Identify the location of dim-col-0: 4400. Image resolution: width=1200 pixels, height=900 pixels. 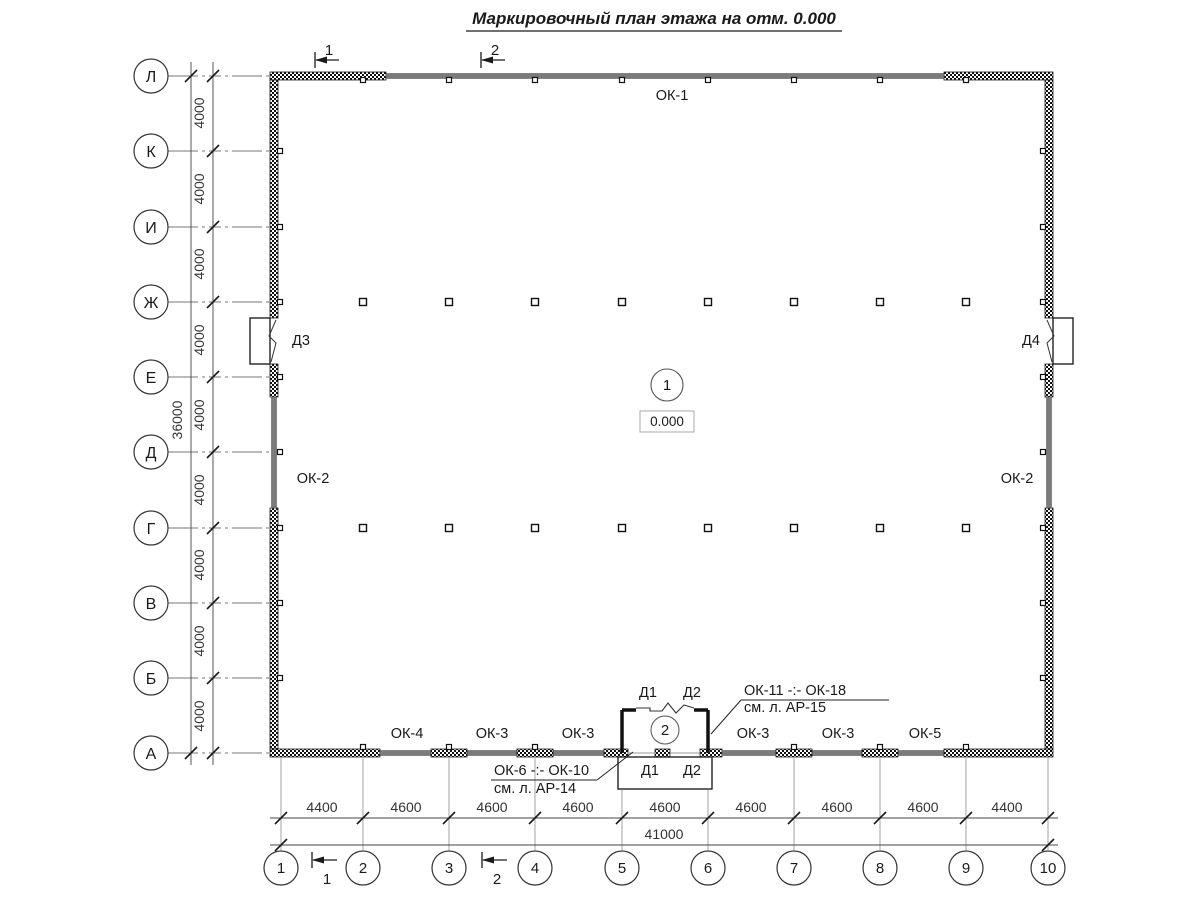
(321, 807).